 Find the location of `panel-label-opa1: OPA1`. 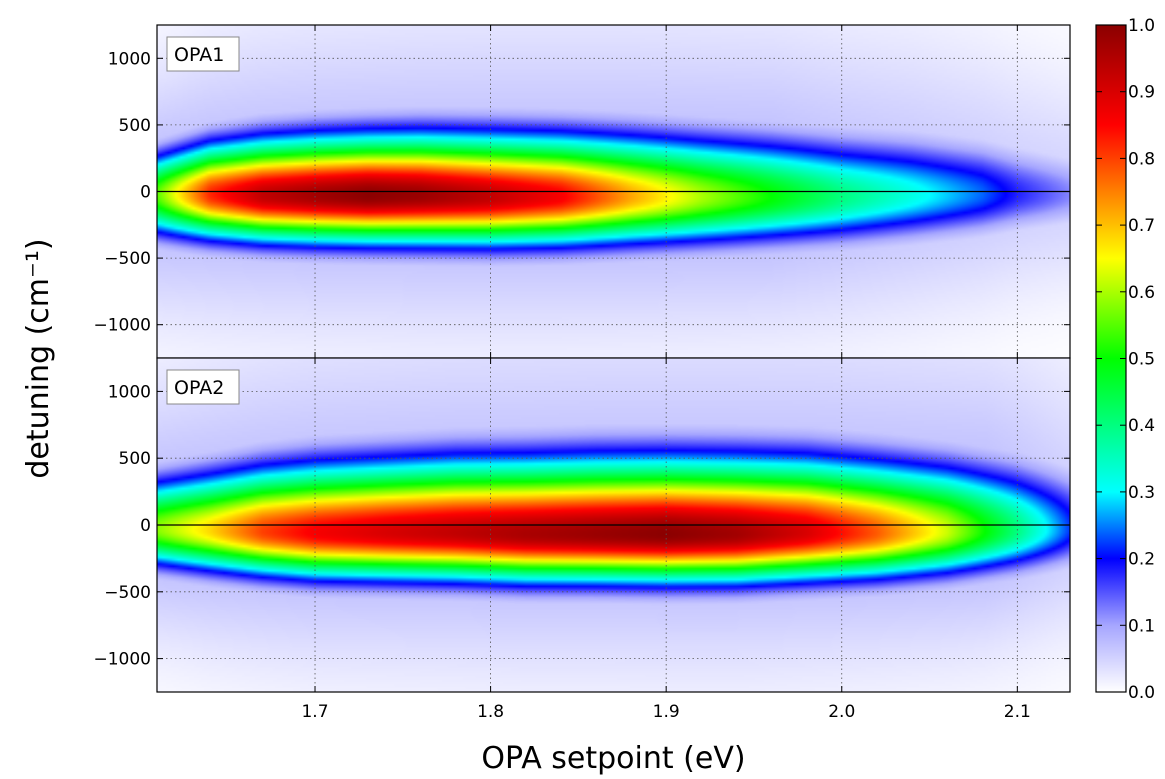

panel-label-opa1: OPA1 is located at coordinates (203, 54).